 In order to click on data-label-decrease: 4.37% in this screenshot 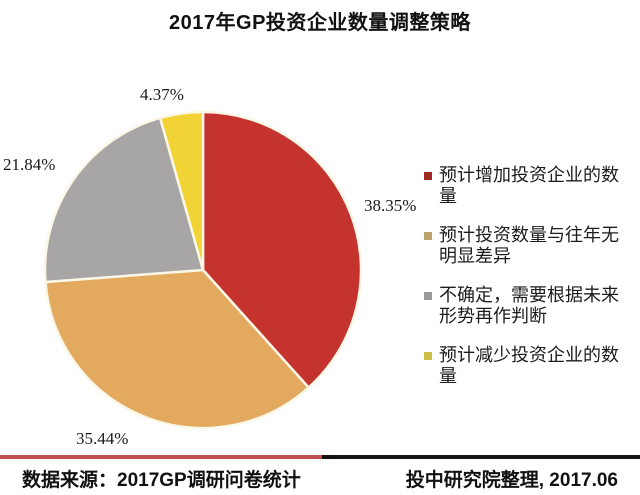, I will do `click(162, 94)`.